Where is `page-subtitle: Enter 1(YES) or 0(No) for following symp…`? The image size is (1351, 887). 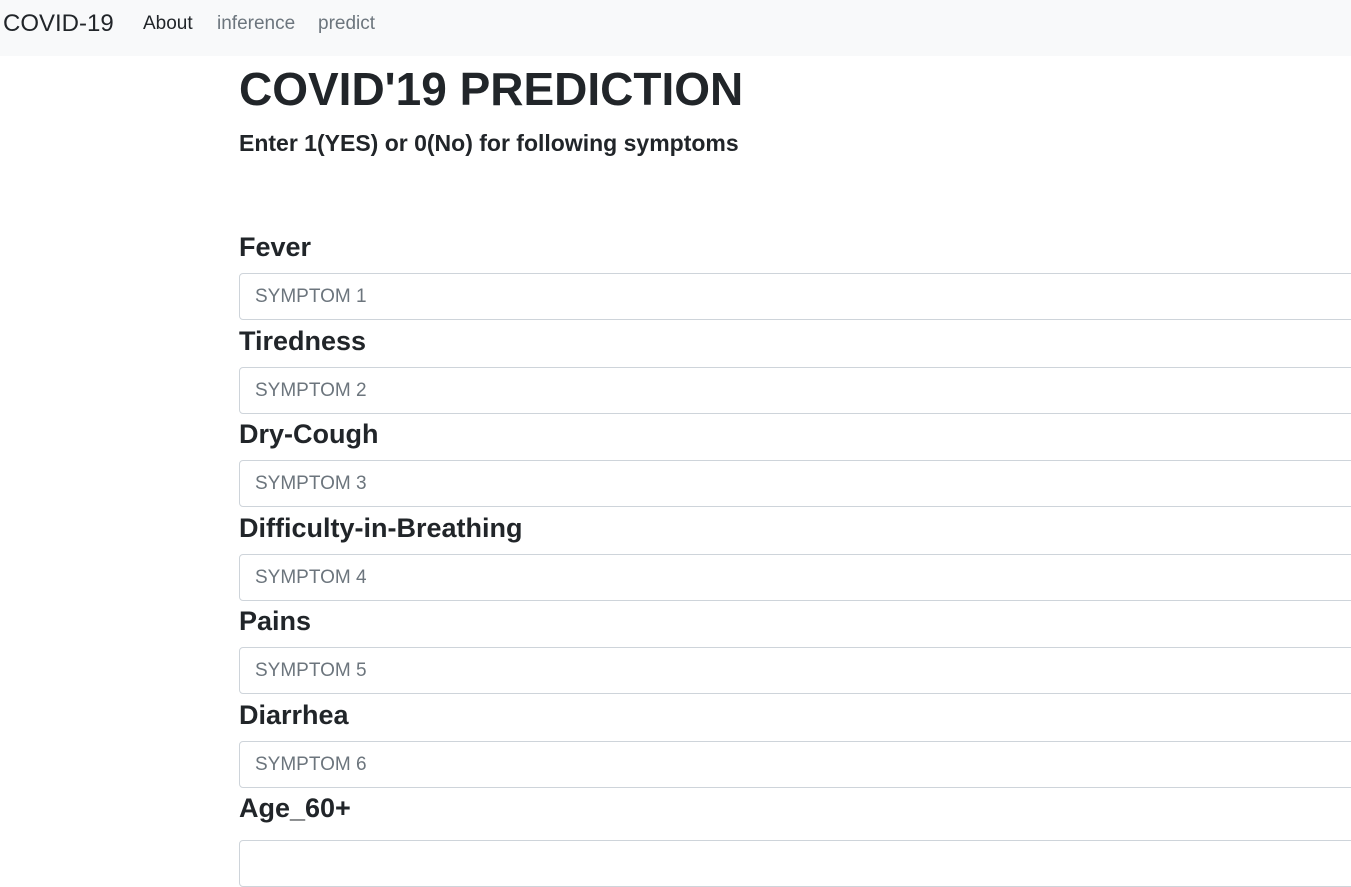
page-subtitle: Enter 1(YES) or 0(No) for following symp… is located at coordinates (489, 143).